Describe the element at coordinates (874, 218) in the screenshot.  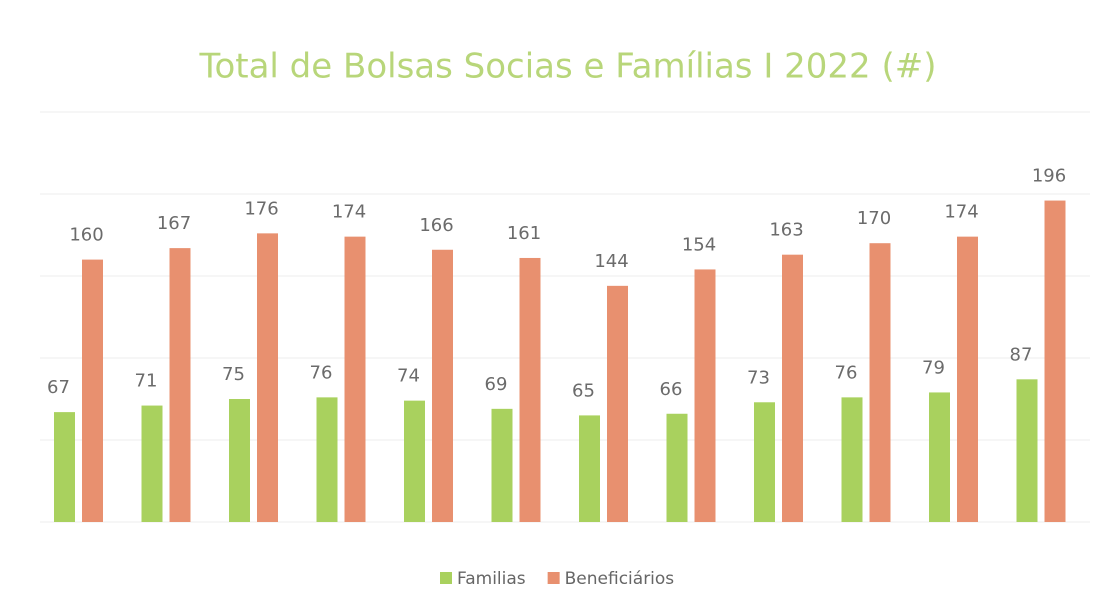
I see `data-label: 170` at that location.